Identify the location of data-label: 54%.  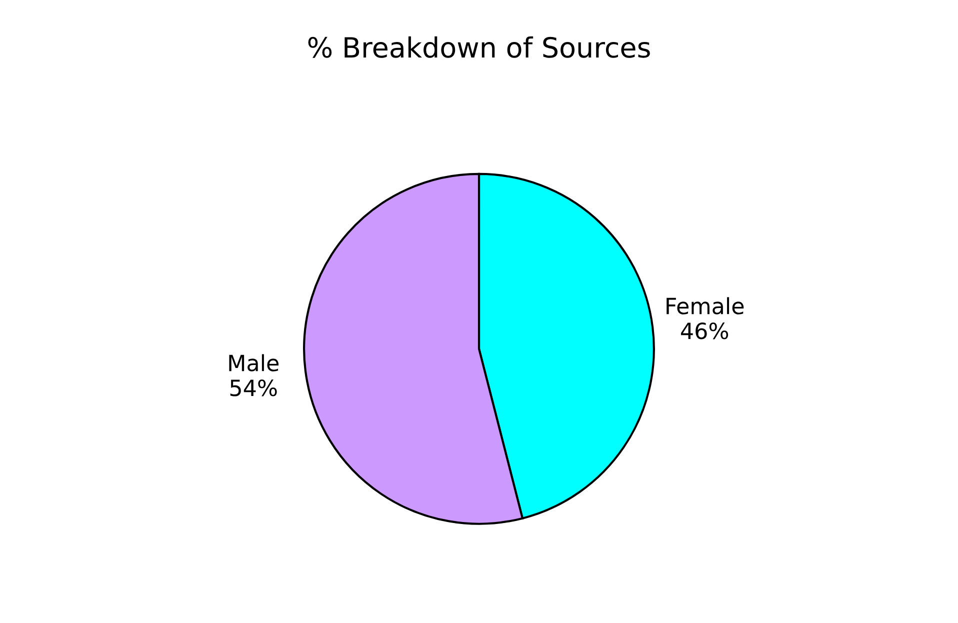
(253, 387).